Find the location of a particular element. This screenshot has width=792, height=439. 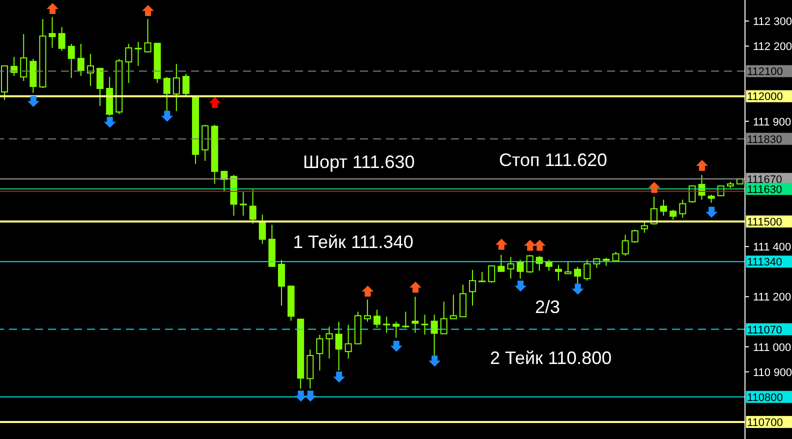

annotation: Стоп 111.620 is located at coordinates (553, 160).